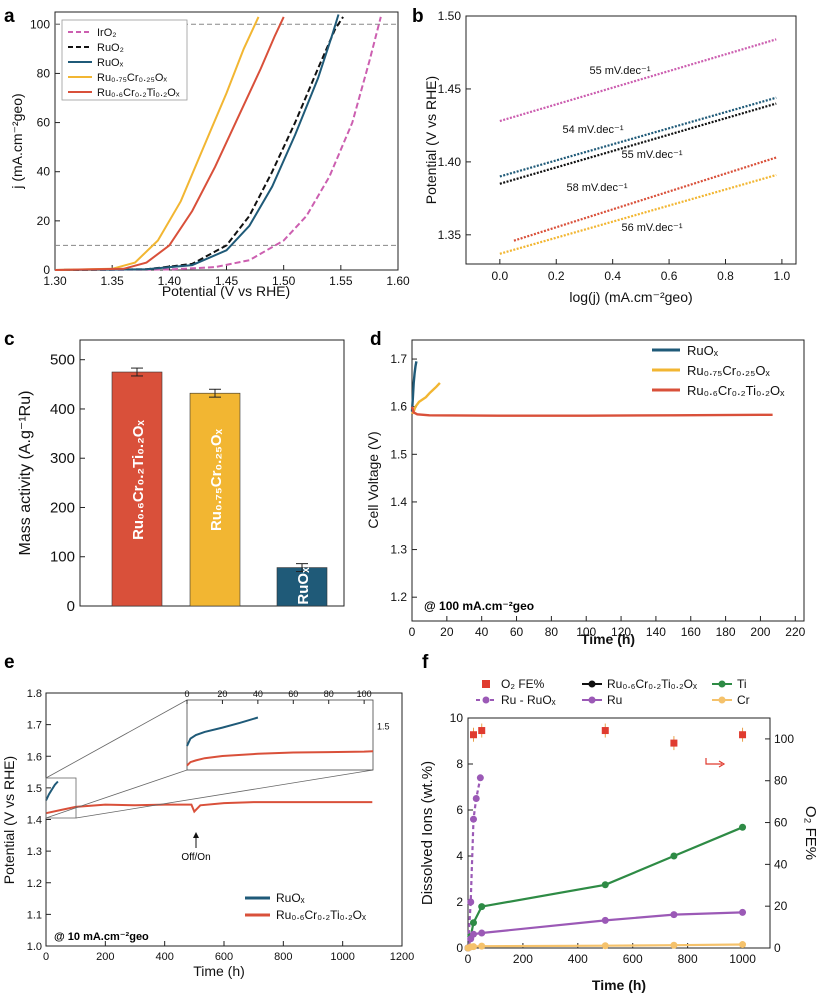 The width and height of the screenshot is (816, 996). What do you see at coordinates (280, 758) in the screenshot?
I see `panel-e-inset-series-rucrti` at bounding box center [280, 758].